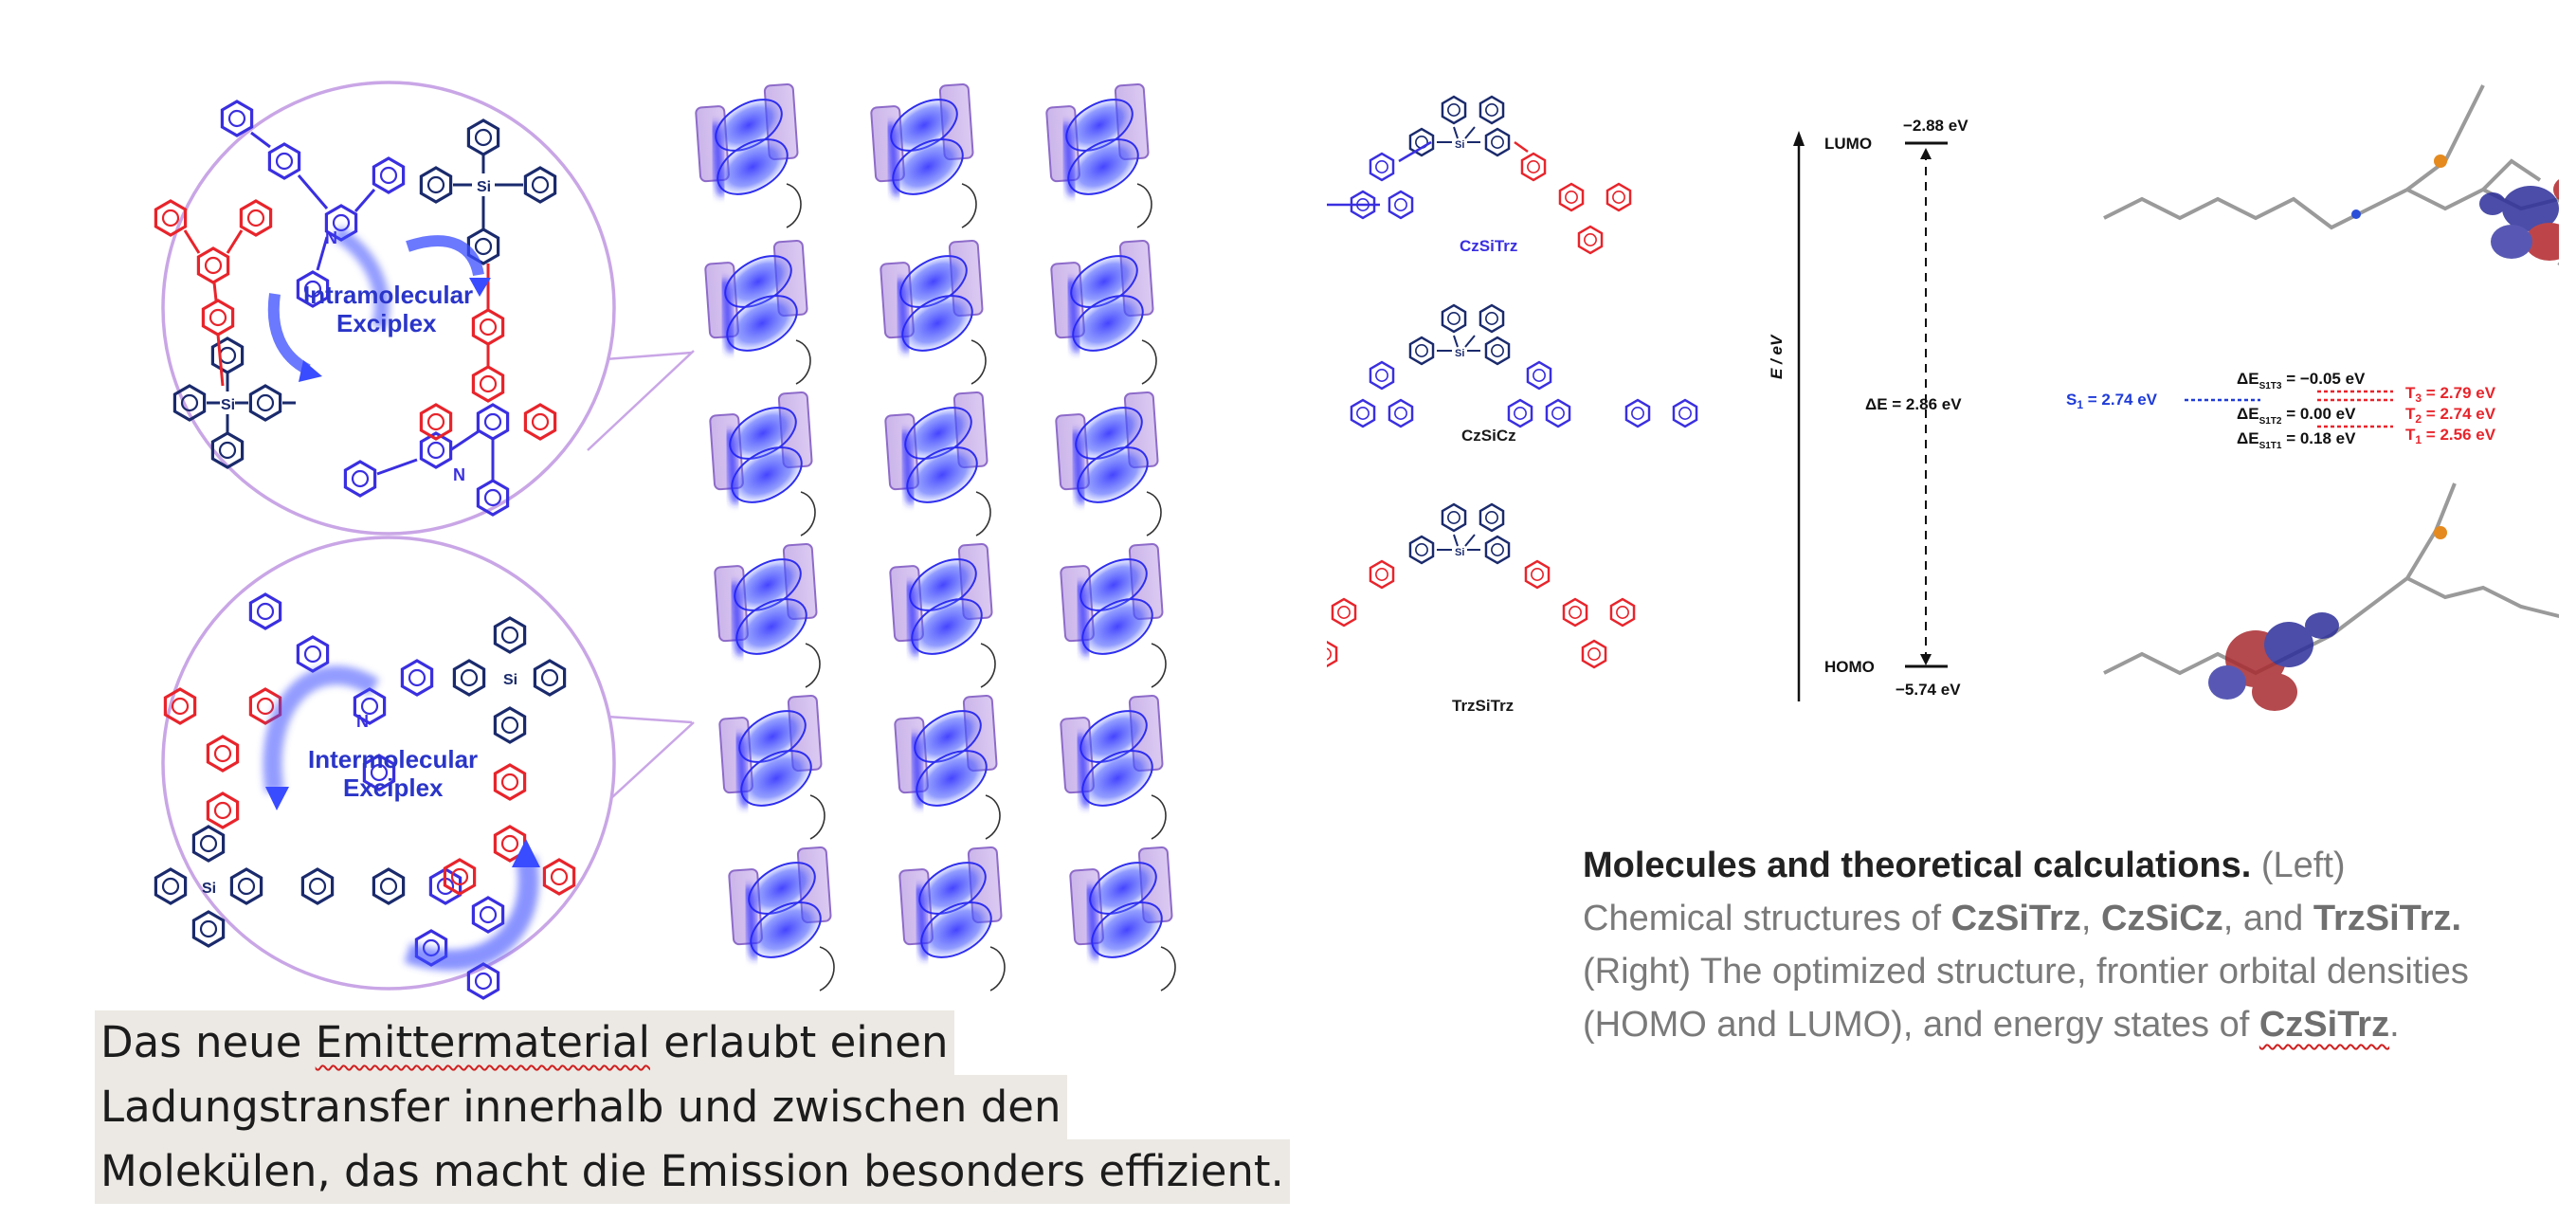  Describe the element at coordinates (1488, 246) in the screenshot. I see `molecule-label-czsitrz: CzSiTrz` at that location.